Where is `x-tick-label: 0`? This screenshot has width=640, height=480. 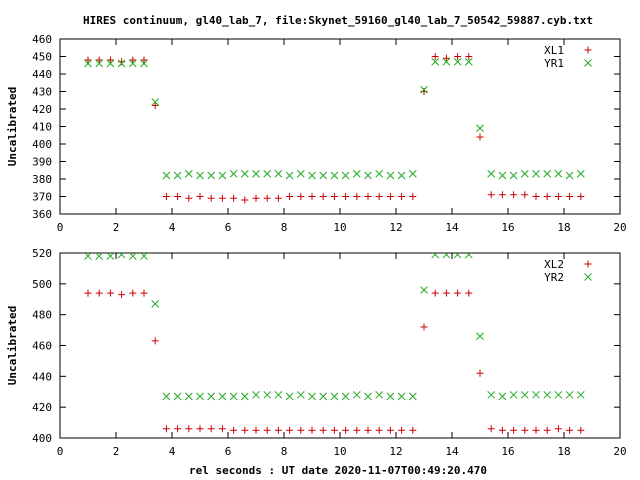
x-tick-label: 0 is located at coordinates (60, 451).